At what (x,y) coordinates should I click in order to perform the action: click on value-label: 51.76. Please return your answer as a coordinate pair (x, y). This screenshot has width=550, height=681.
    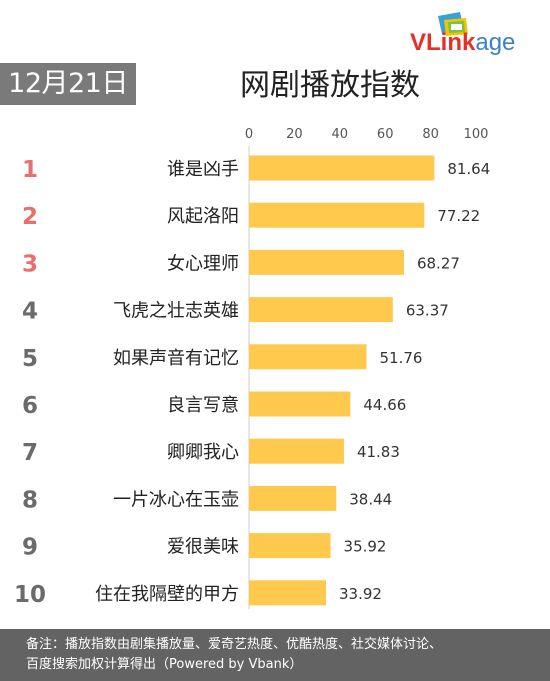
    Looking at the image, I should click on (400, 358).